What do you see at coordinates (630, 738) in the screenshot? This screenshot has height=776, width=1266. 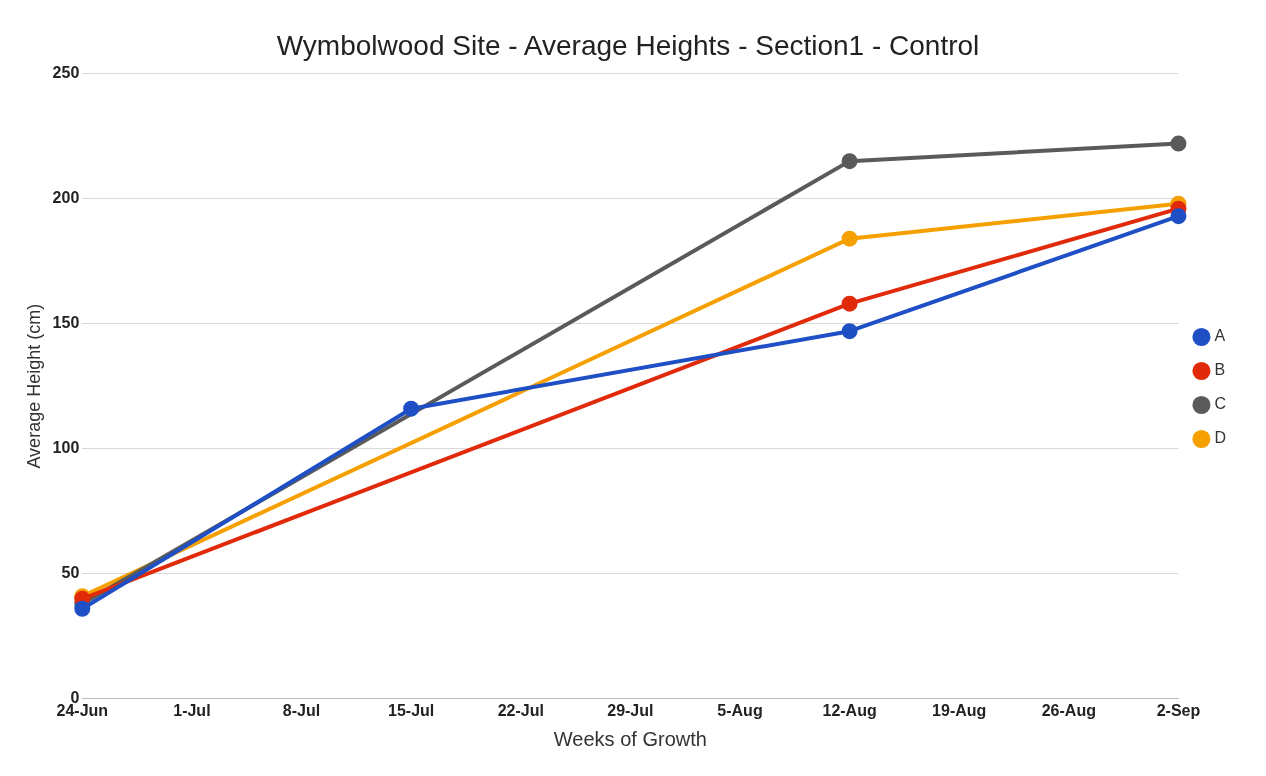 I see `x-axis-title: Weeks of Growth` at bounding box center [630, 738].